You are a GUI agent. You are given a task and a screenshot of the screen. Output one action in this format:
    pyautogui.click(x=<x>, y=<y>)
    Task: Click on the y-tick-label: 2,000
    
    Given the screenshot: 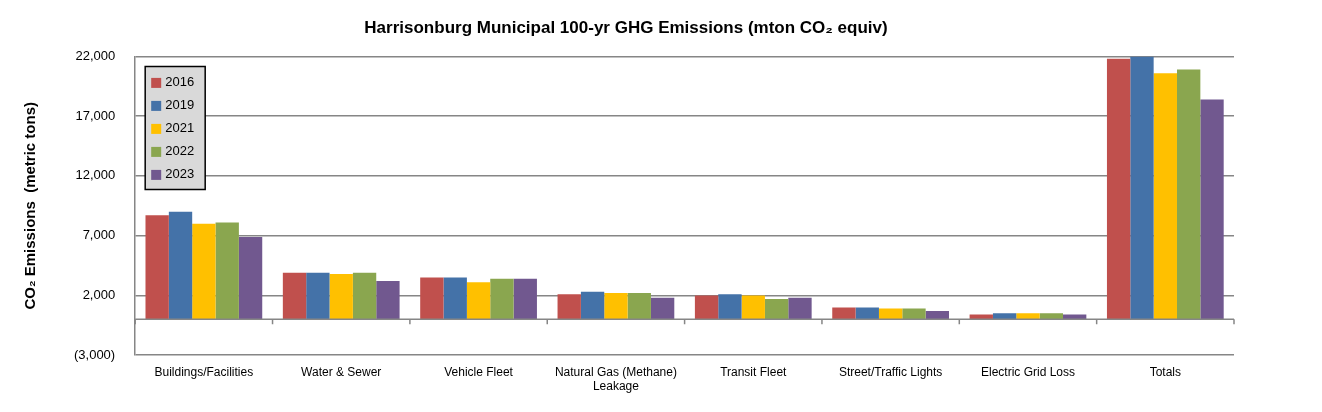 What is the action you would take?
    pyautogui.click(x=99, y=295)
    